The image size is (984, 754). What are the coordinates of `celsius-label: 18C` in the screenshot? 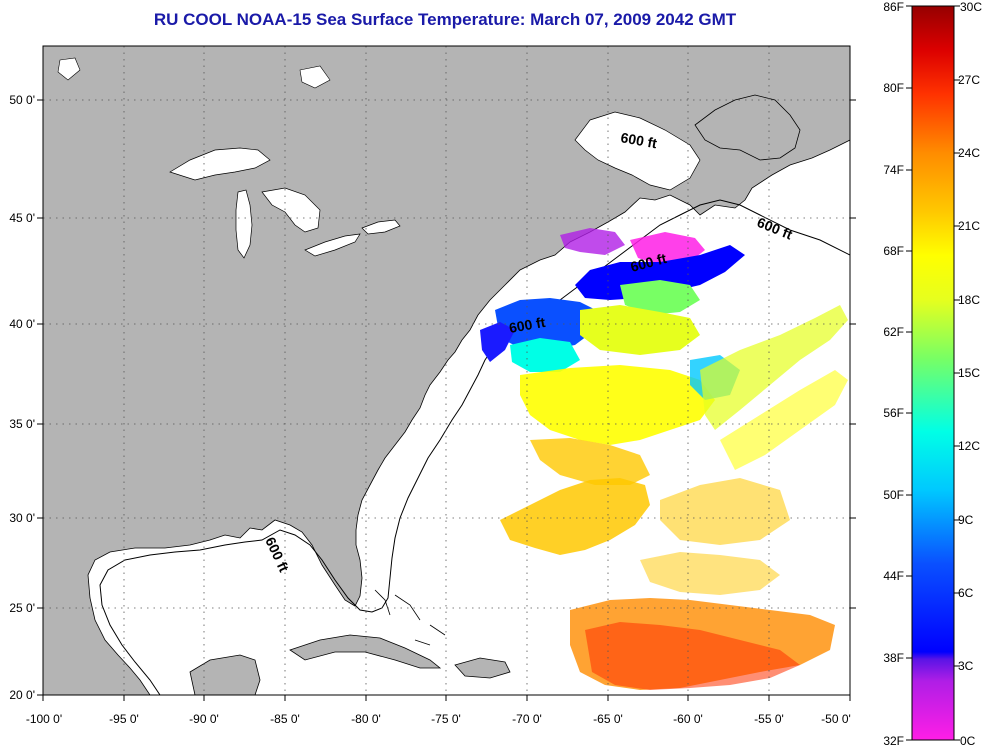 It's located at (969, 300).